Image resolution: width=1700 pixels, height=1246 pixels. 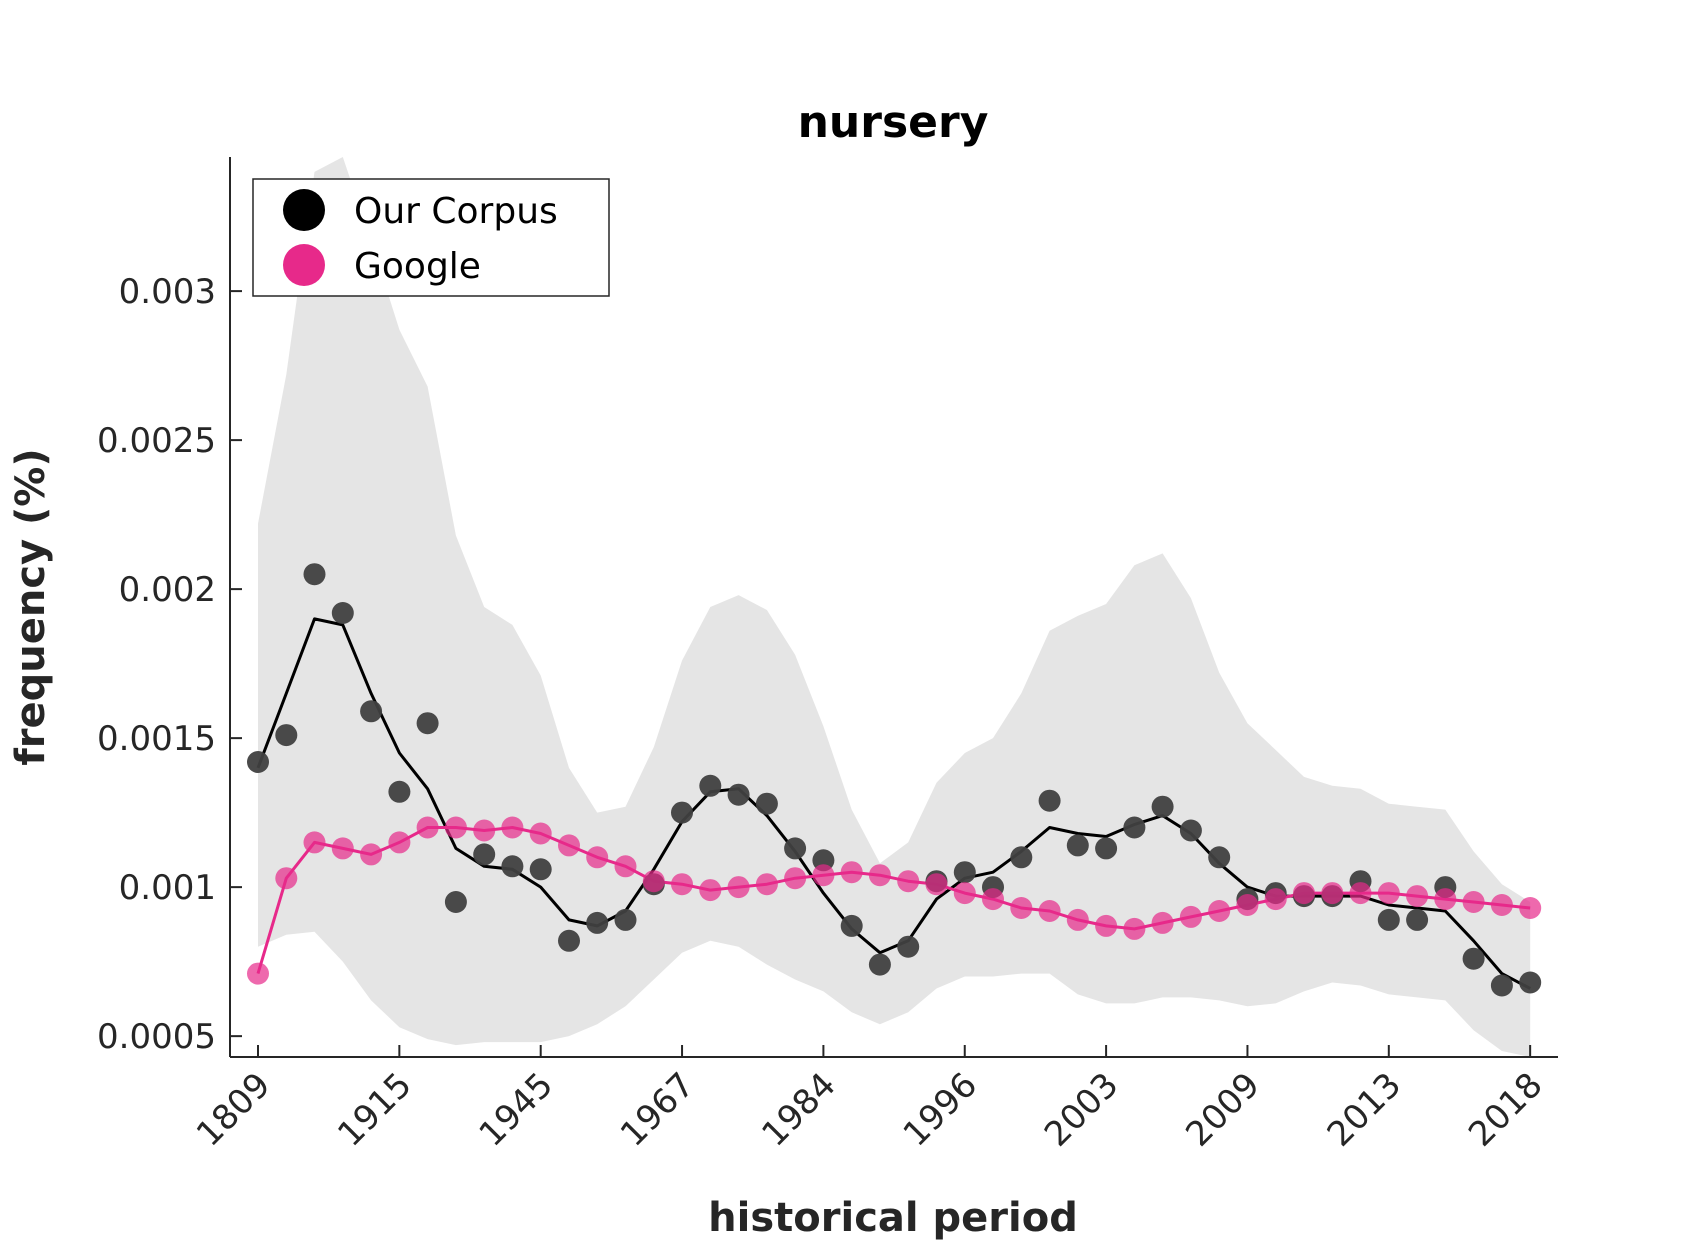 I want to click on y-ticks: 0.0005 0.001 0.0015 0.002 0.0025 0.003, so click(x=169, y=664).